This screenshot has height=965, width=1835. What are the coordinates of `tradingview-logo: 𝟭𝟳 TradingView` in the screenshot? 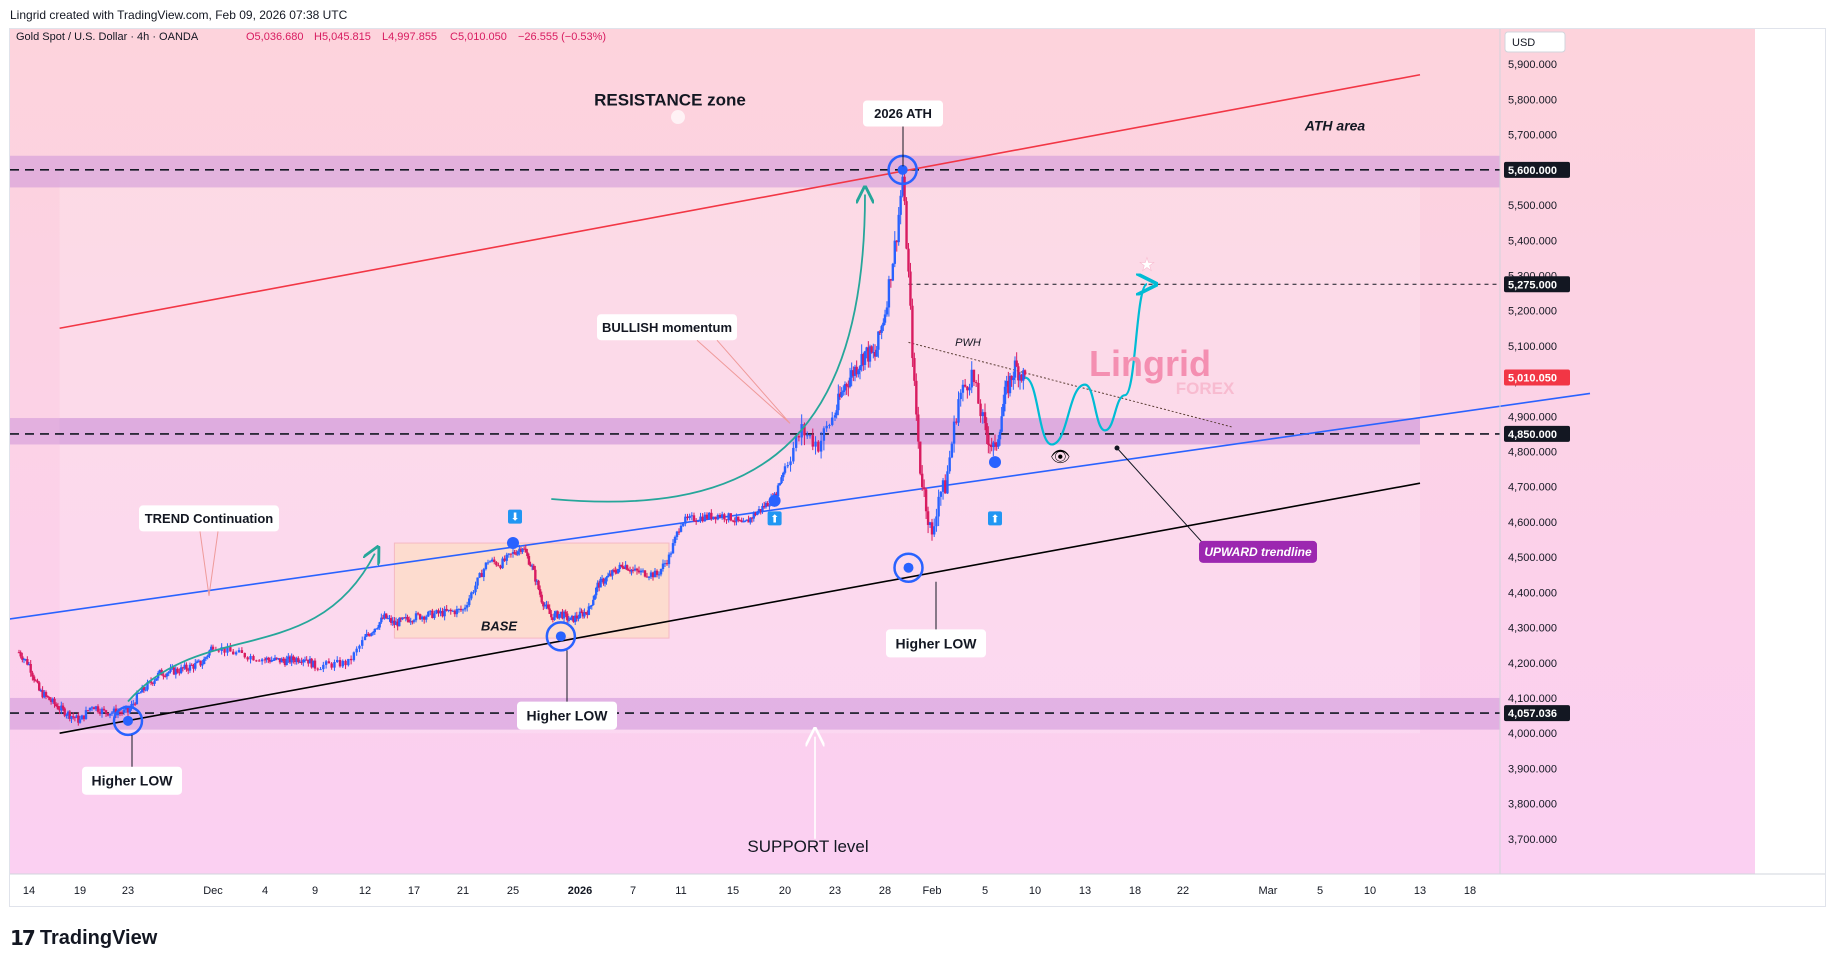 It's located at (83, 938).